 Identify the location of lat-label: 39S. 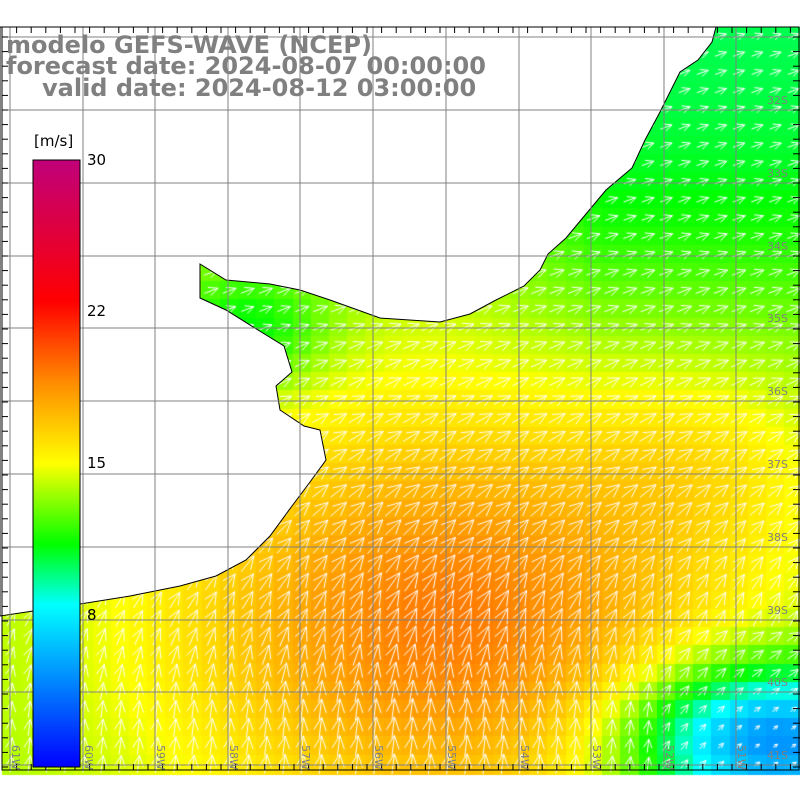
(777, 610).